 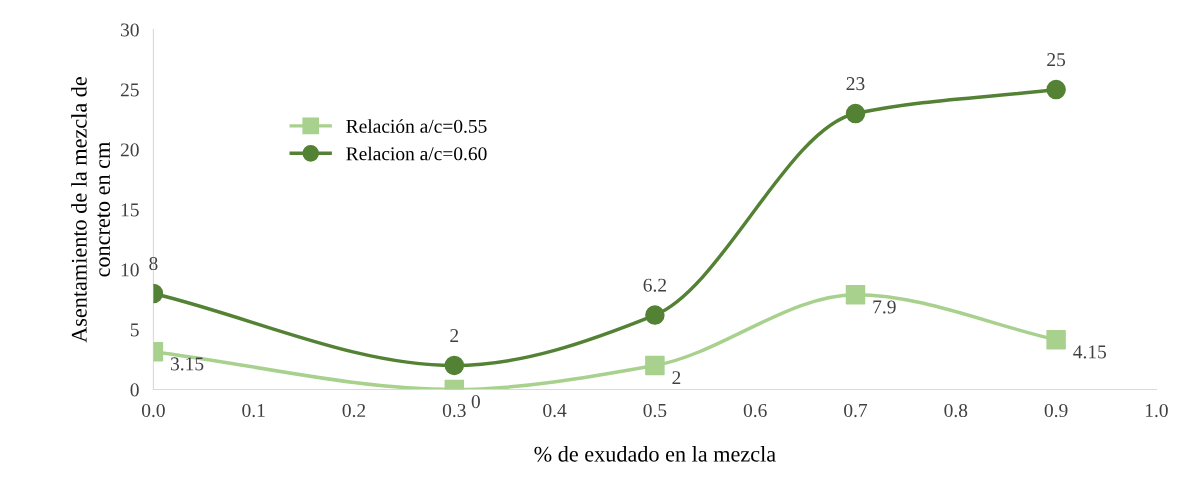 I want to click on y-tick-label: 0, so click(x=134, y=390).